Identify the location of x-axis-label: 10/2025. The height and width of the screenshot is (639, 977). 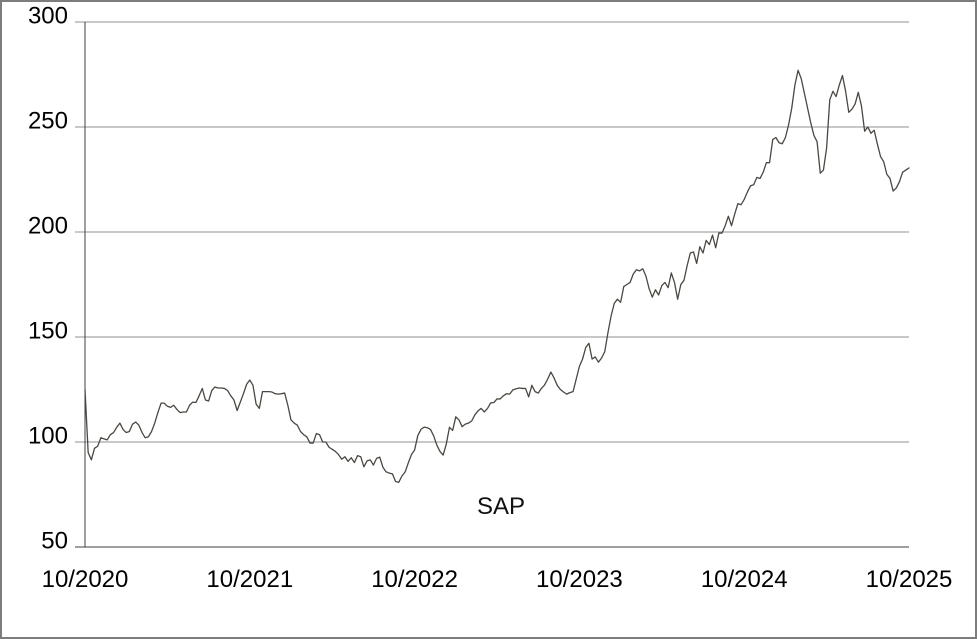
(909, 579).